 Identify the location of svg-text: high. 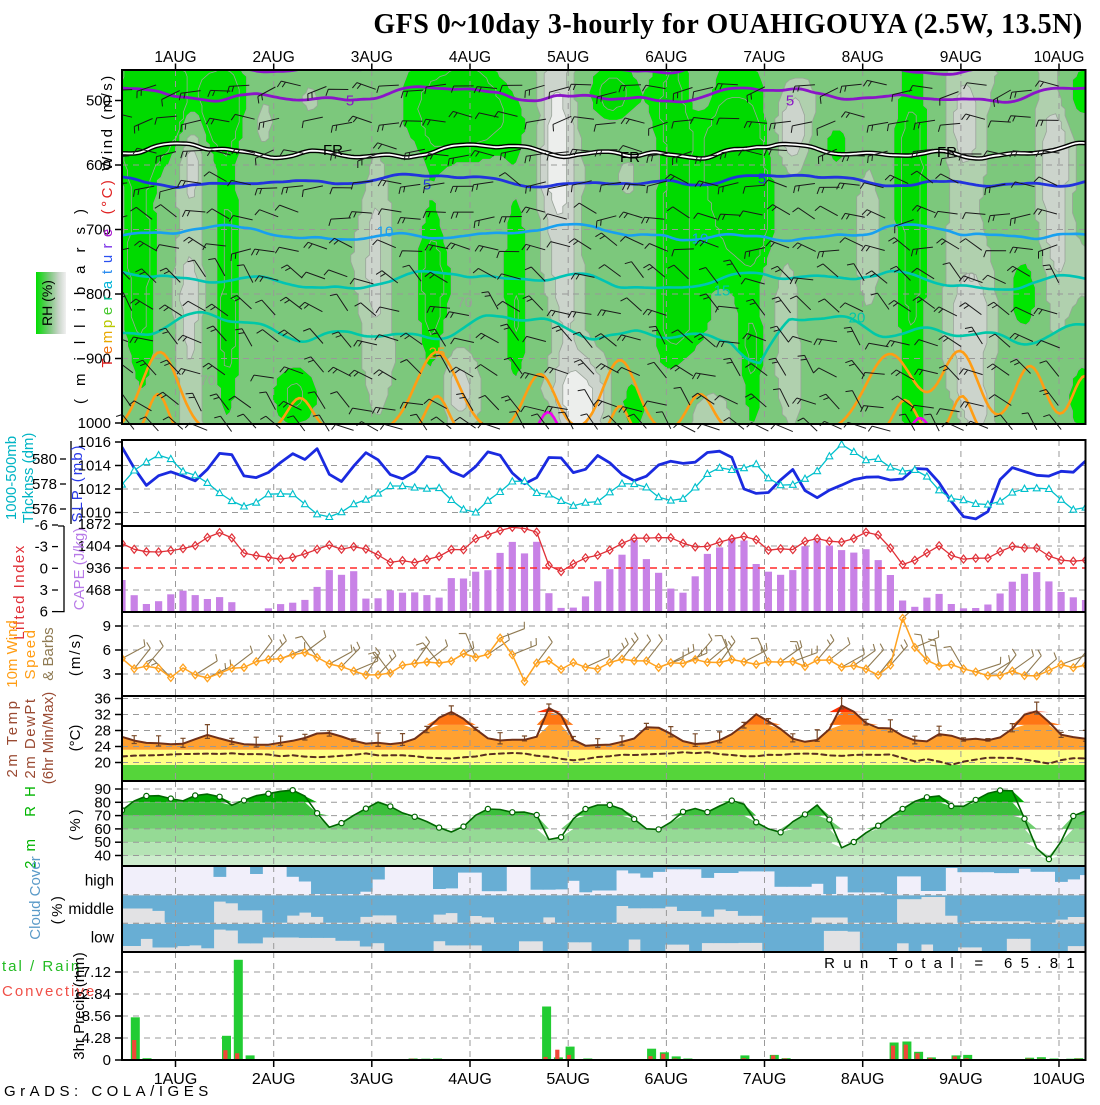
(99, 880).